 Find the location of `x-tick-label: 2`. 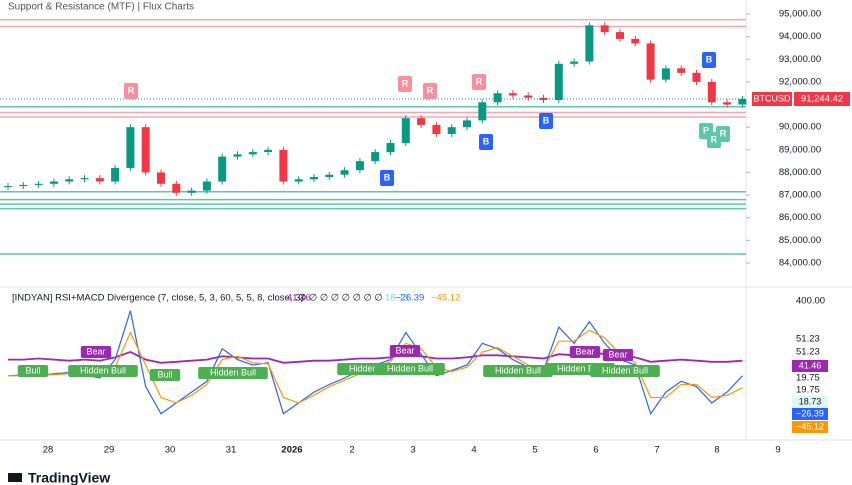

x-tick-label: 2 is located at coordinates (351, 450).